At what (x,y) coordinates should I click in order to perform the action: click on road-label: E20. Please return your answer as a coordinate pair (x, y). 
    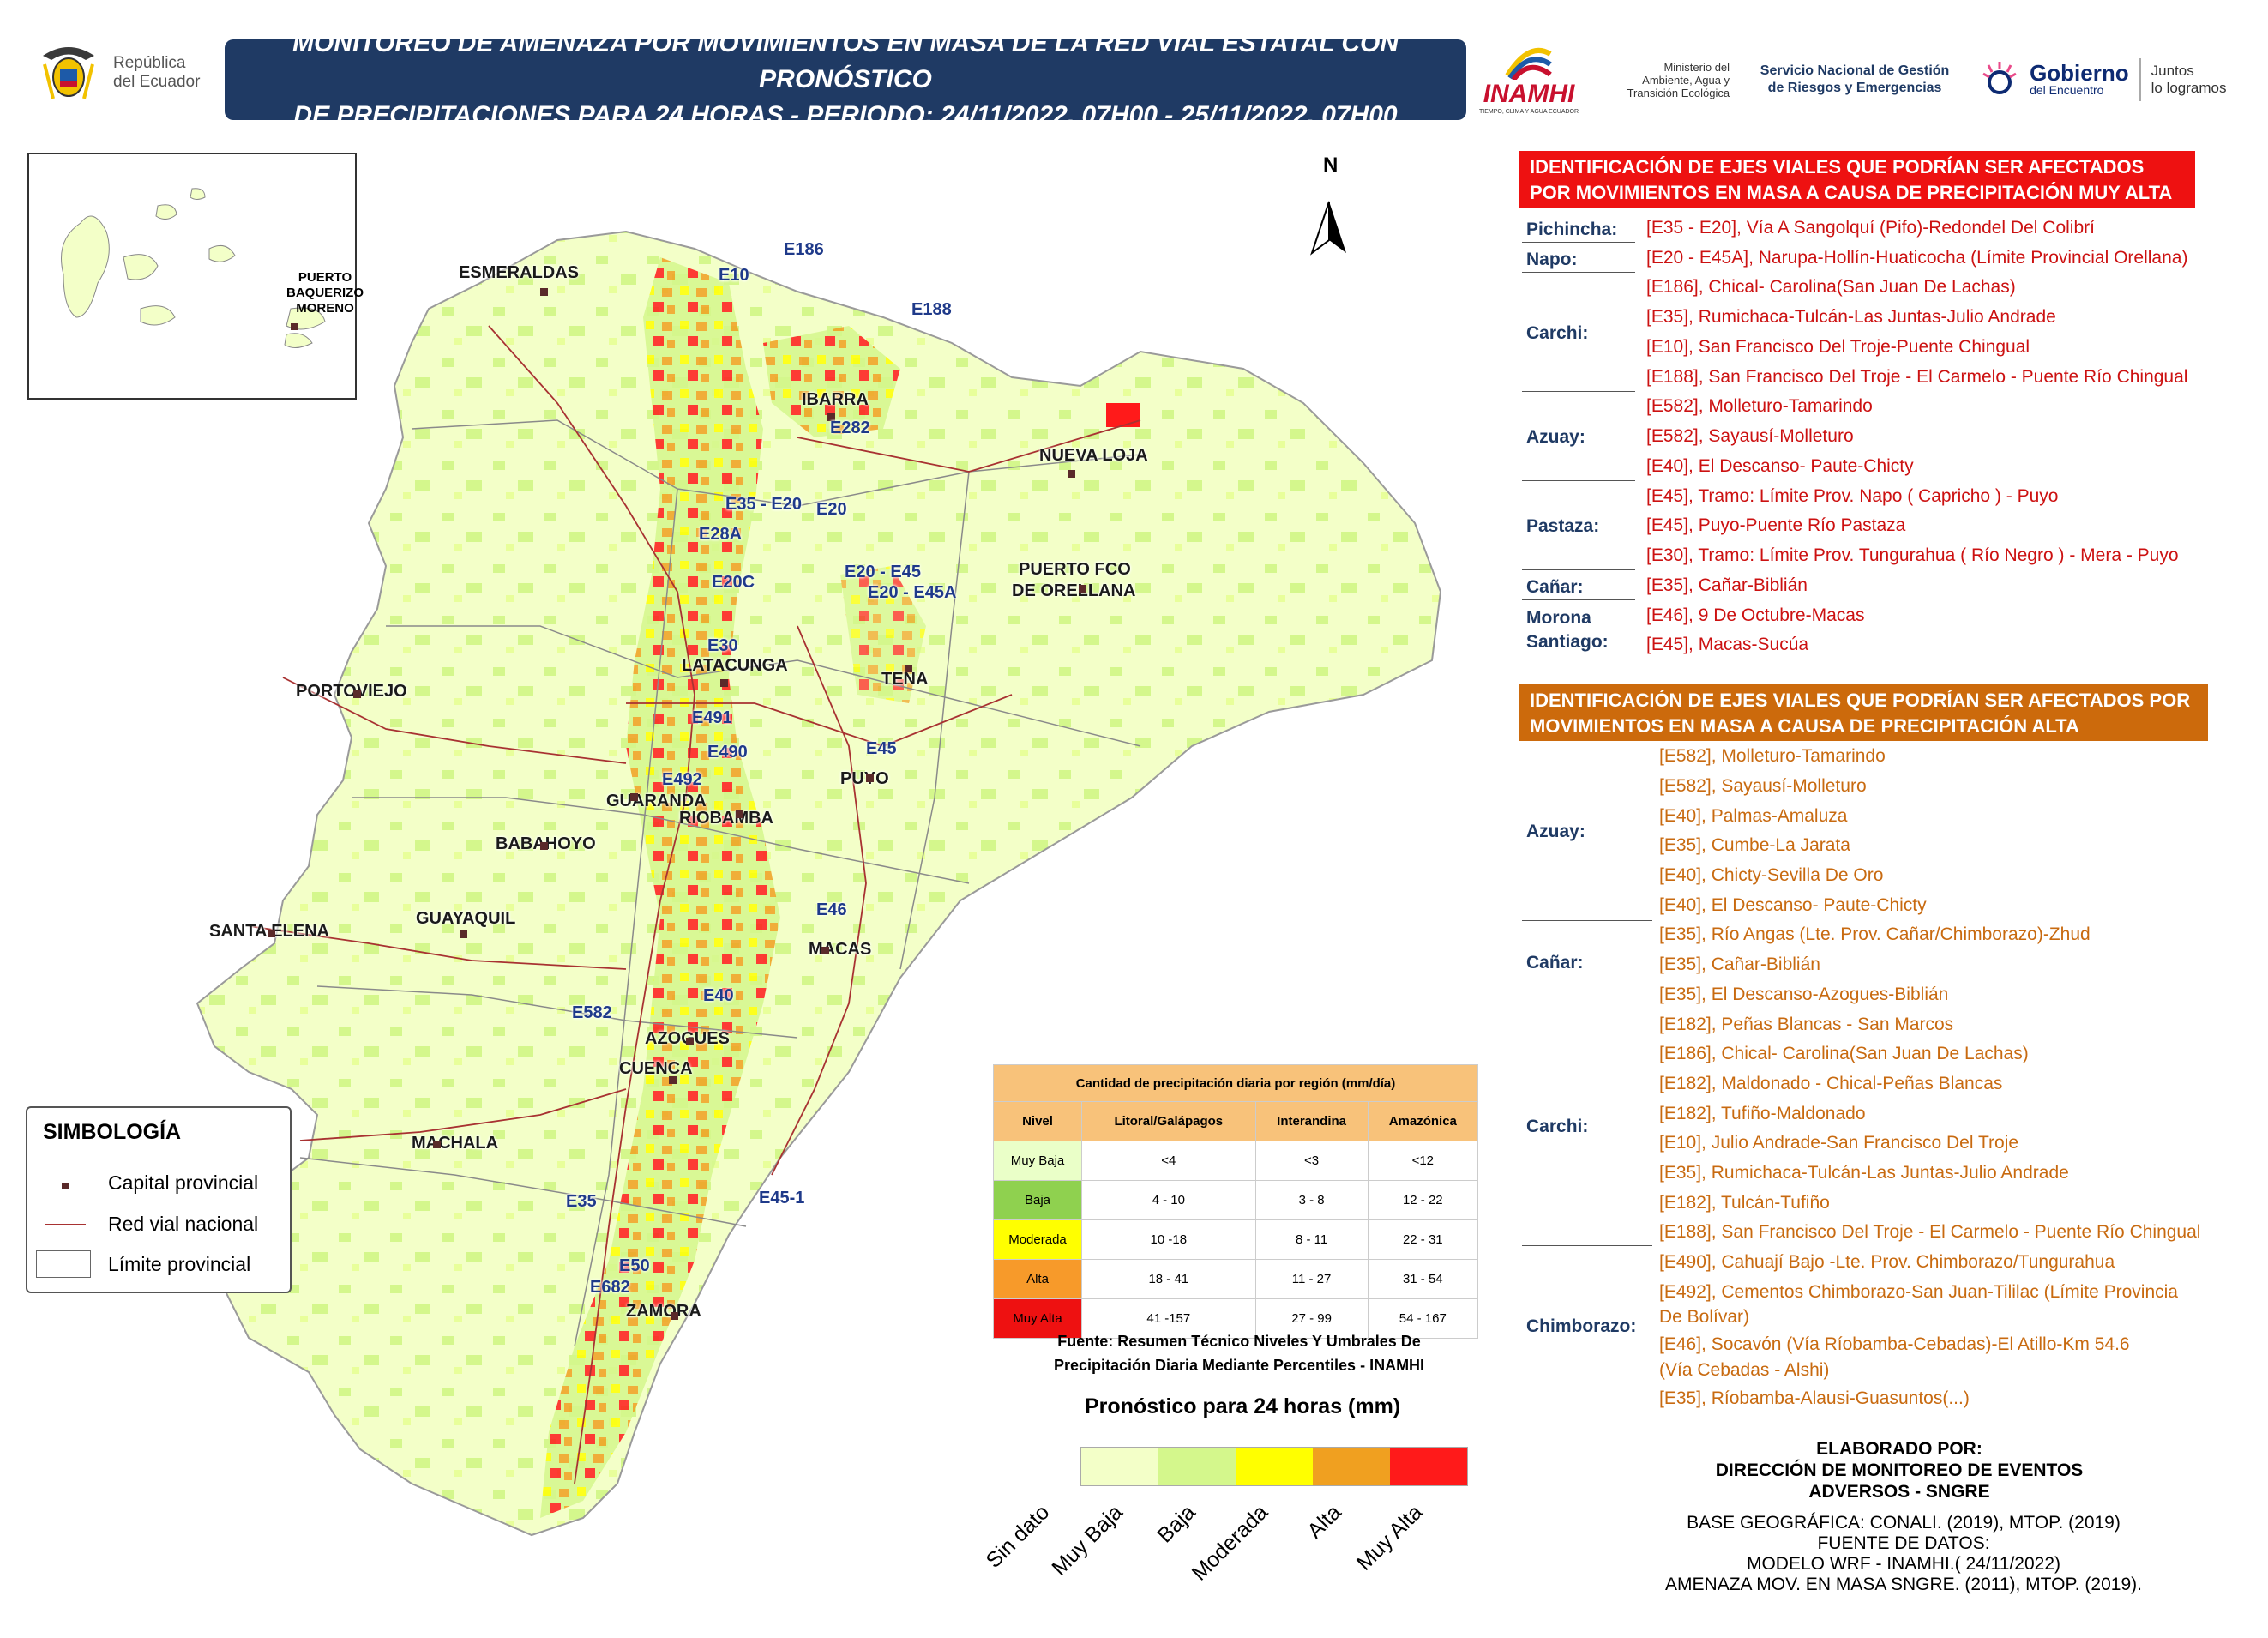
    Looking at the image, I should click on (831, 510).